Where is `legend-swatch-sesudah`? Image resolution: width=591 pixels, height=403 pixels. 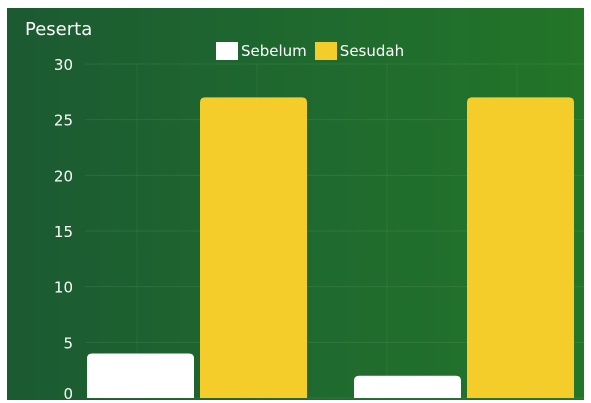
legend-swatch-sesudah is located at coordinates (325, 51).